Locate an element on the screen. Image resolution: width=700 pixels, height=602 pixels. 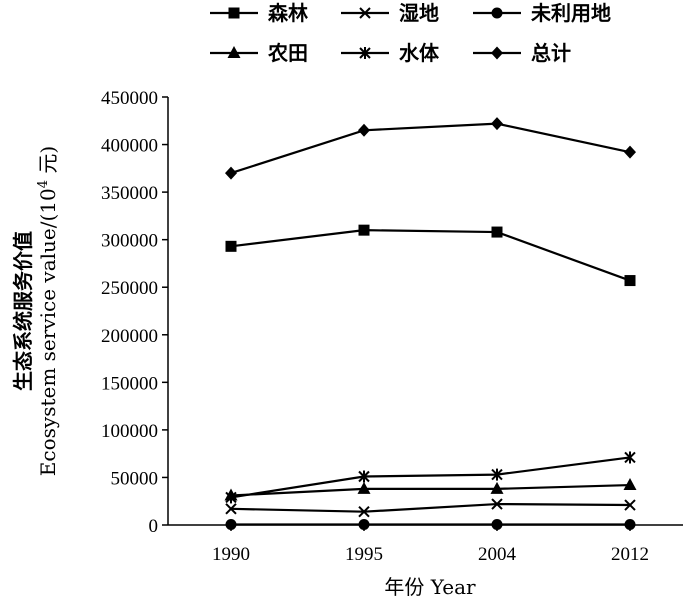
legend-label: 湿地 is located at coordinates (419, 13).